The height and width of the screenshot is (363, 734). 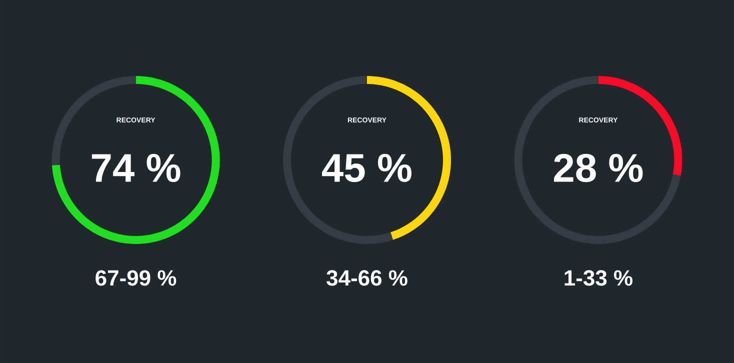 I want to click on text: 28 %, so click(x=598, y=168).